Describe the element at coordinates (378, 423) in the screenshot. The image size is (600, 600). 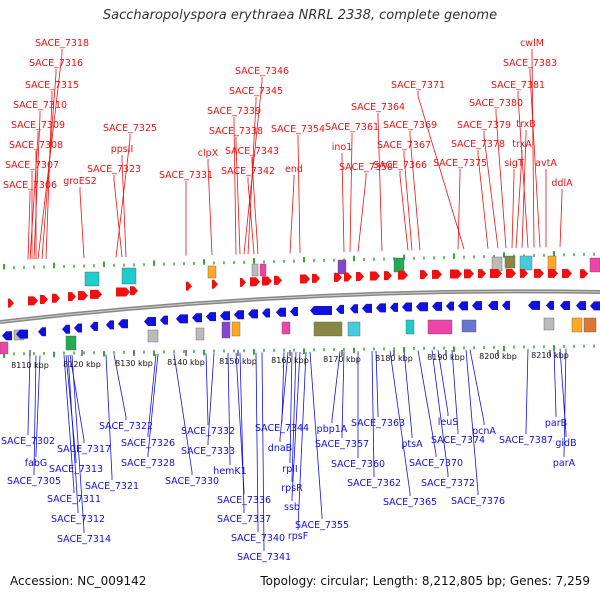
I see `minus-gene-label: SACE_7363` at that location.